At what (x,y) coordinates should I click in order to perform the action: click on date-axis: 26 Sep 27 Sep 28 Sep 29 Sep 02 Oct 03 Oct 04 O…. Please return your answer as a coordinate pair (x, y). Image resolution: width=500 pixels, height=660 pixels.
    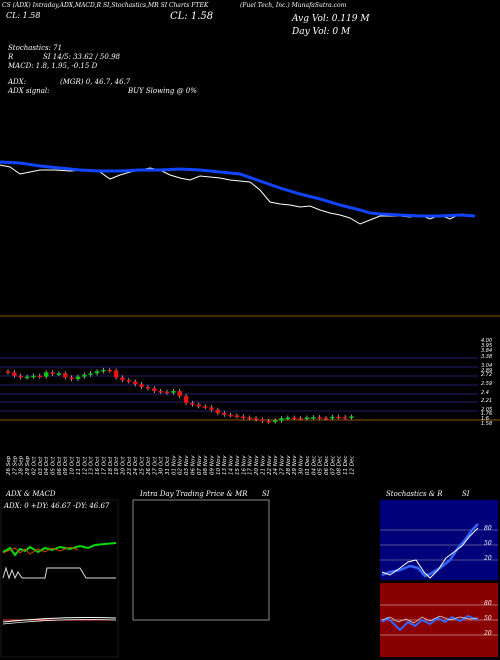
    Looking at the image, I should click on (180, 465).